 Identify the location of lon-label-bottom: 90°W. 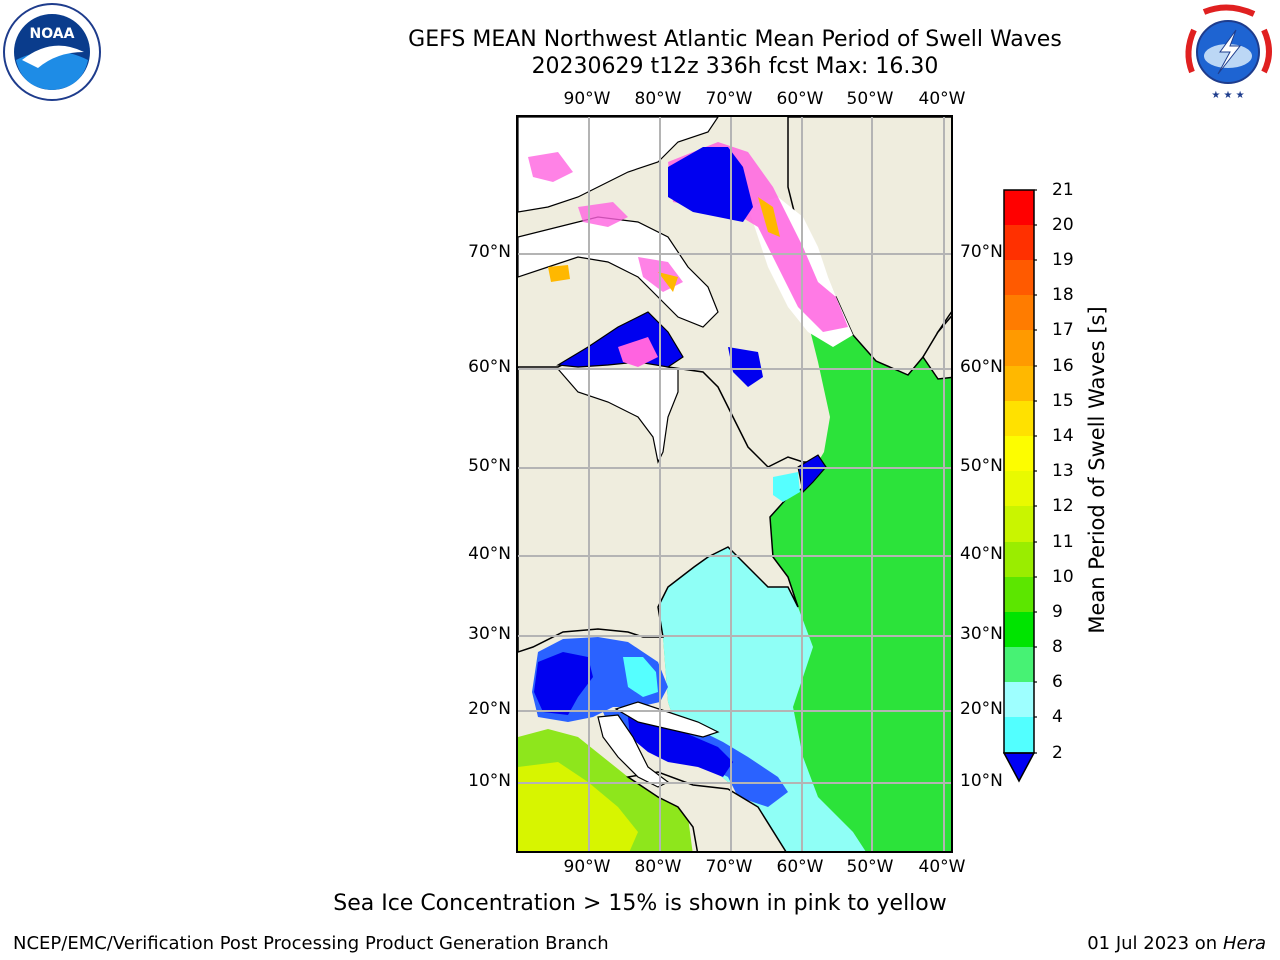
(587, 867).